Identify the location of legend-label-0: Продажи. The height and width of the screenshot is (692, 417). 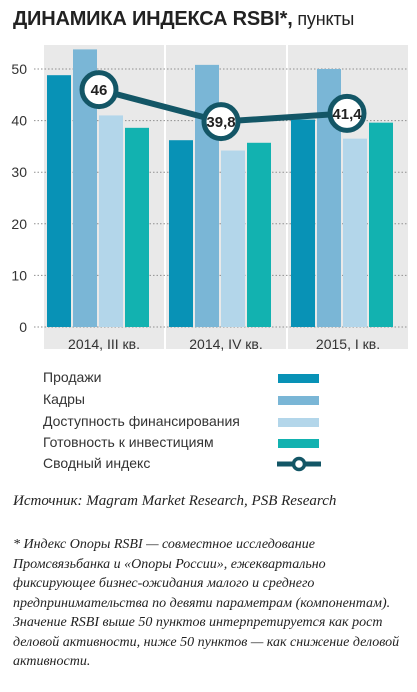
(72, 377).